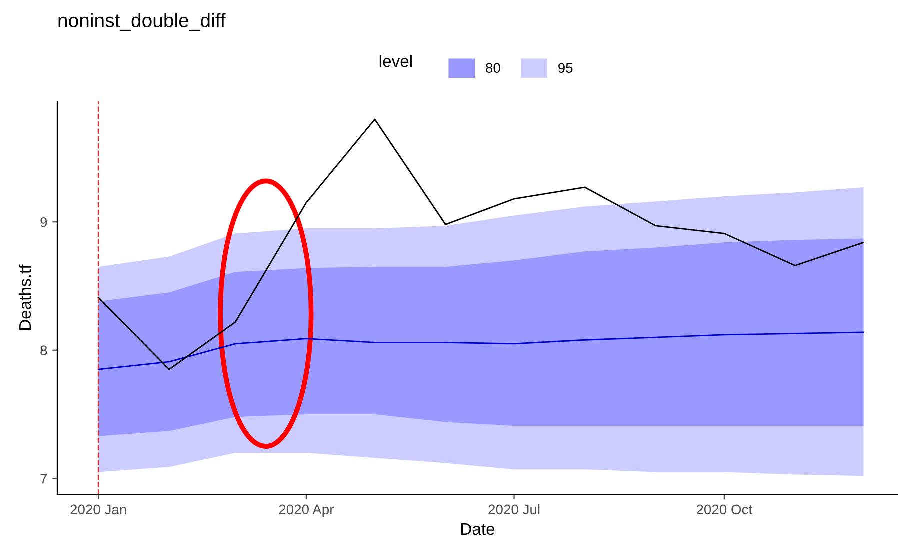 This screenshot has width=898, height=546. Describe the element at coordinates (306, 511) in the screenshot. I see `x-tick-label: 2020 Apr` at that location.